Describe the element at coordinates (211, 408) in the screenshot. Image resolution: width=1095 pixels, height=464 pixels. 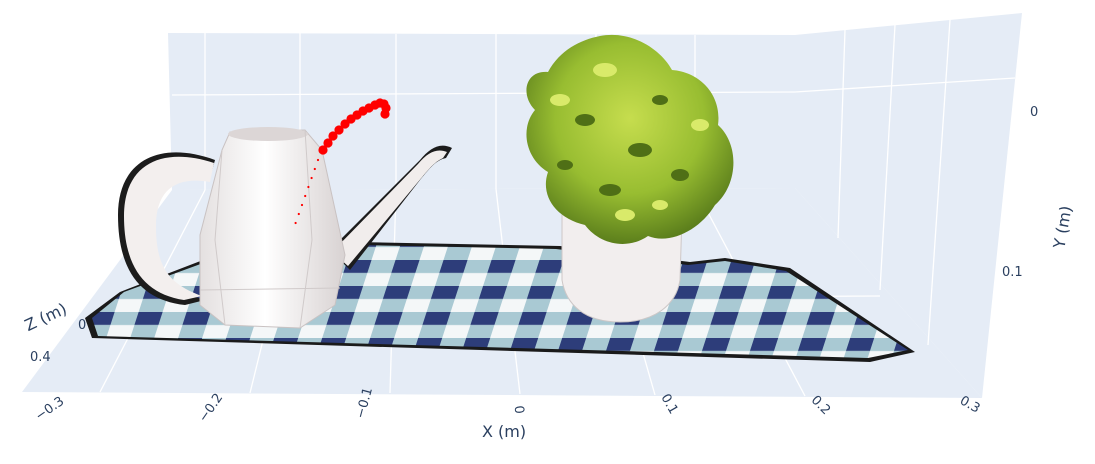
I see `x-tick-label: −0.2` at that location.